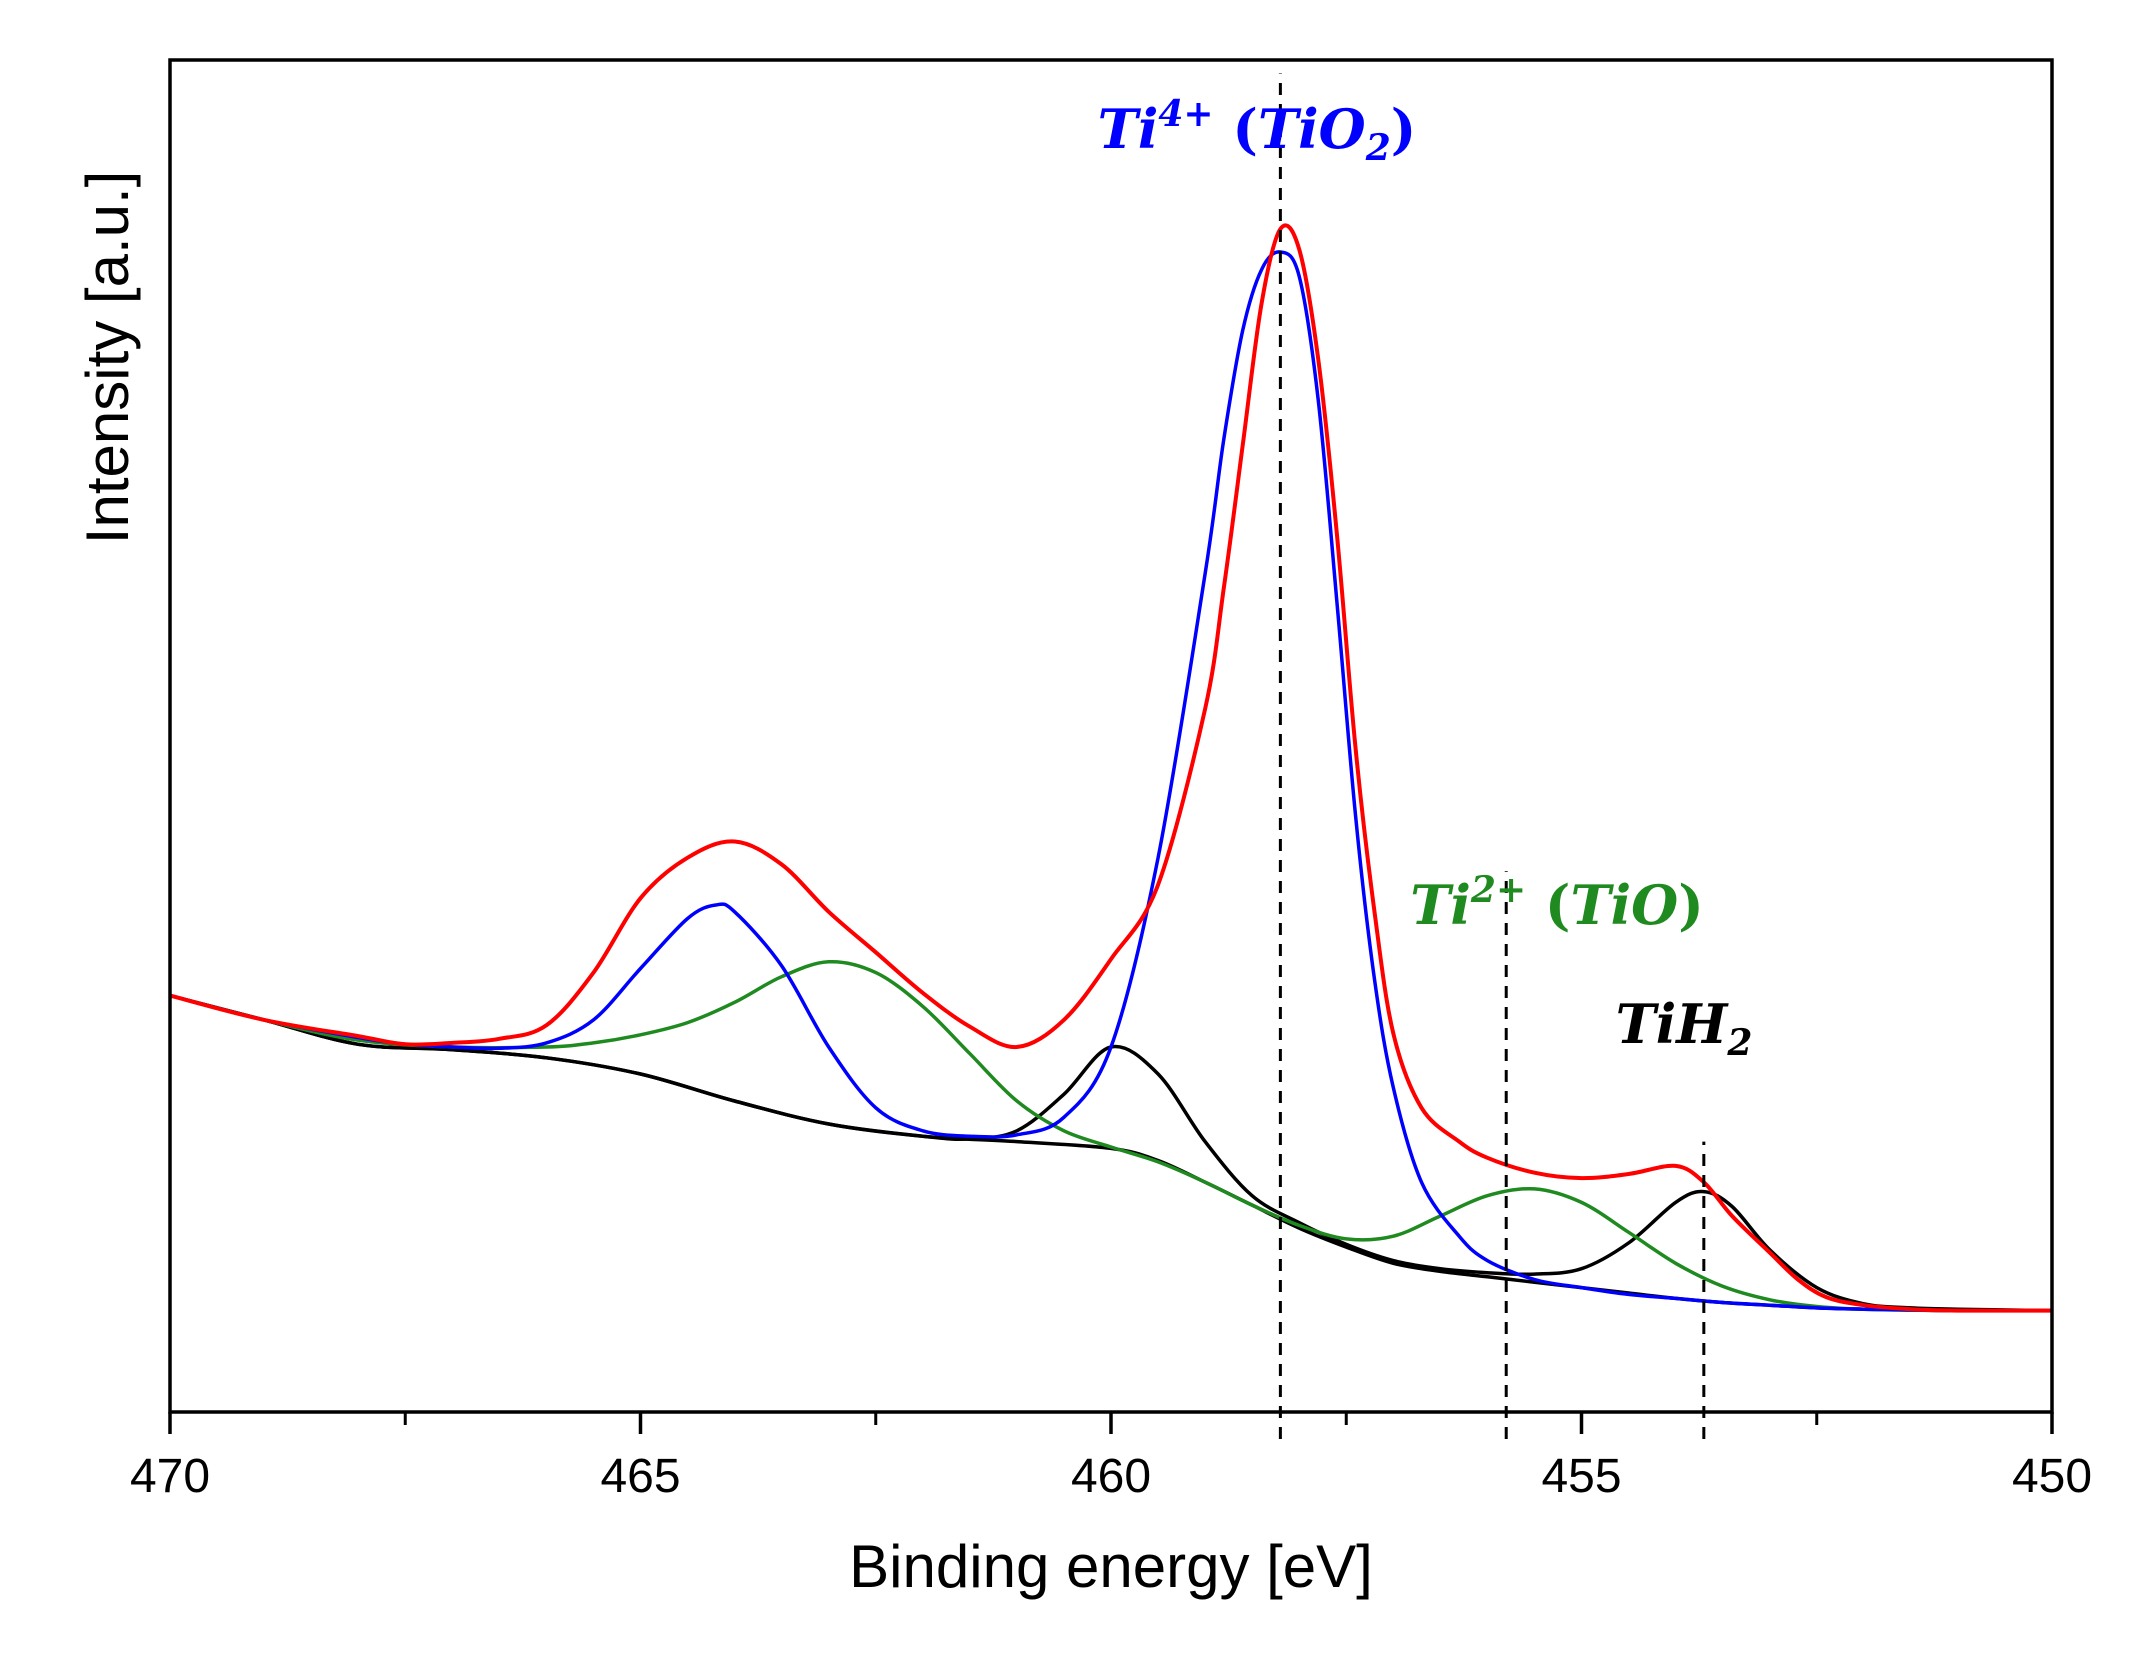 Image resolution: width=2142 pixels, height=1656 pixels. What do you see at coordinates (1111, 1476) in the screenshot?
I see `x-tick-label: 460` at bounding box center [1111, 1476].